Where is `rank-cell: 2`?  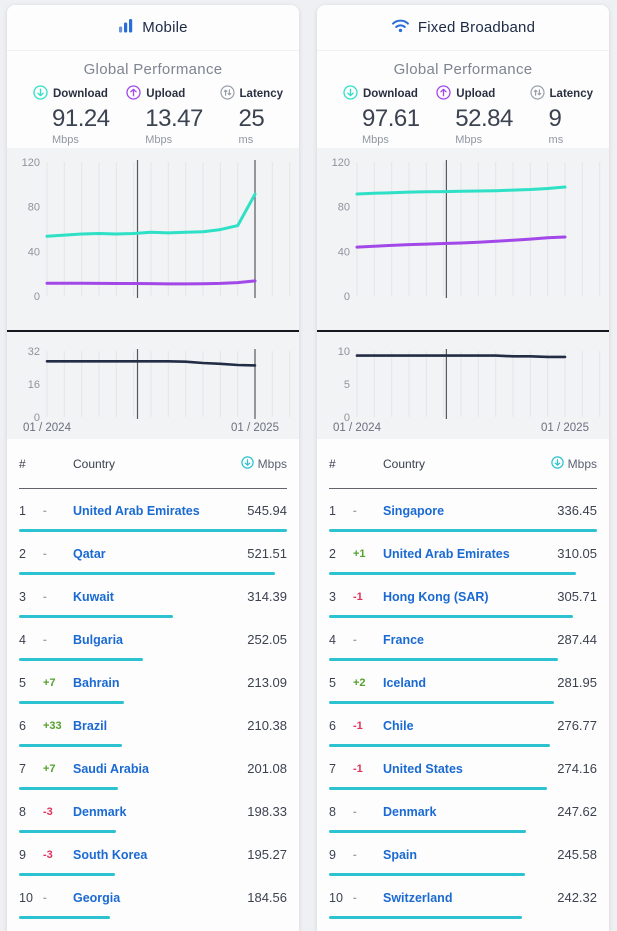 rank-cell: 2 is located at coordinates (22, 553).